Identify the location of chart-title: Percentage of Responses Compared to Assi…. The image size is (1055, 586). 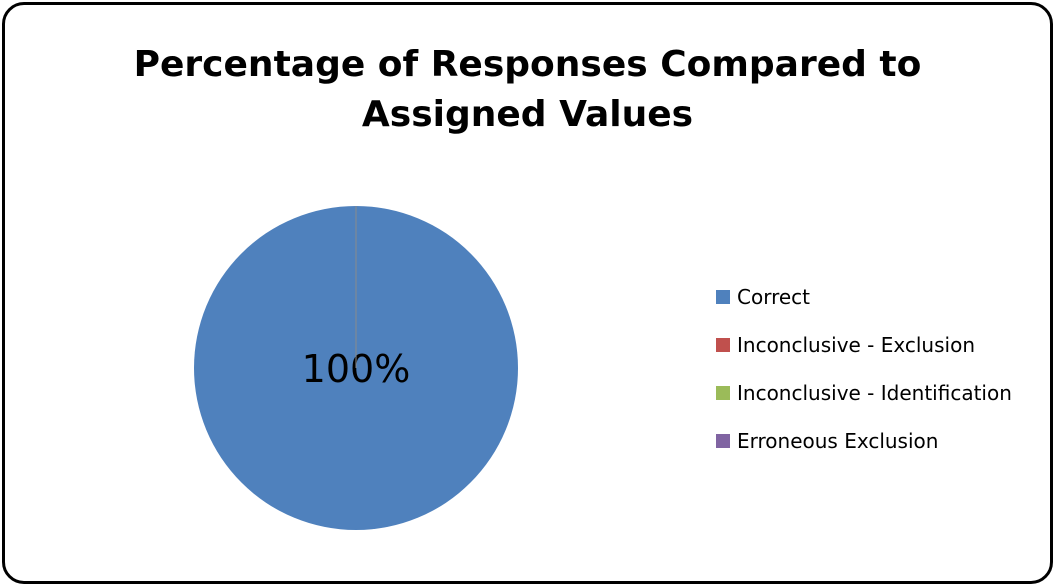
(527, 89).